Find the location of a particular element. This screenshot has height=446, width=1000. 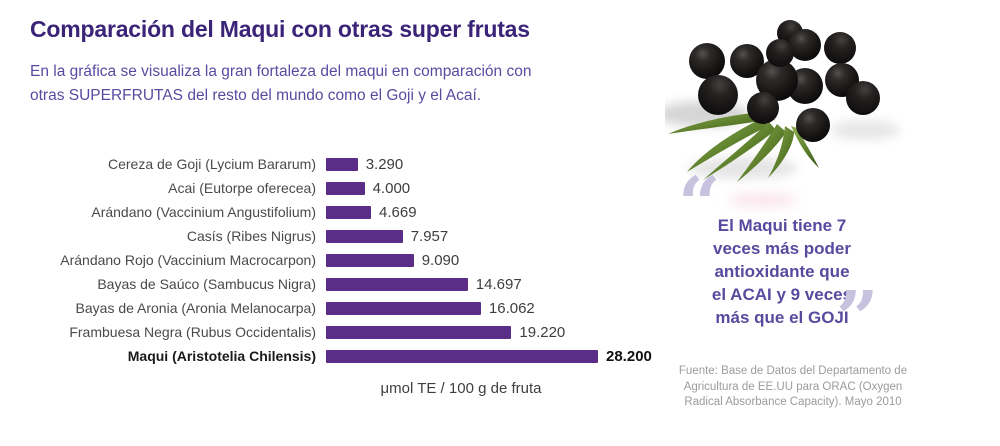

category-label: Casís (Ribes Nigrus) is located at coordinates (251, 236).